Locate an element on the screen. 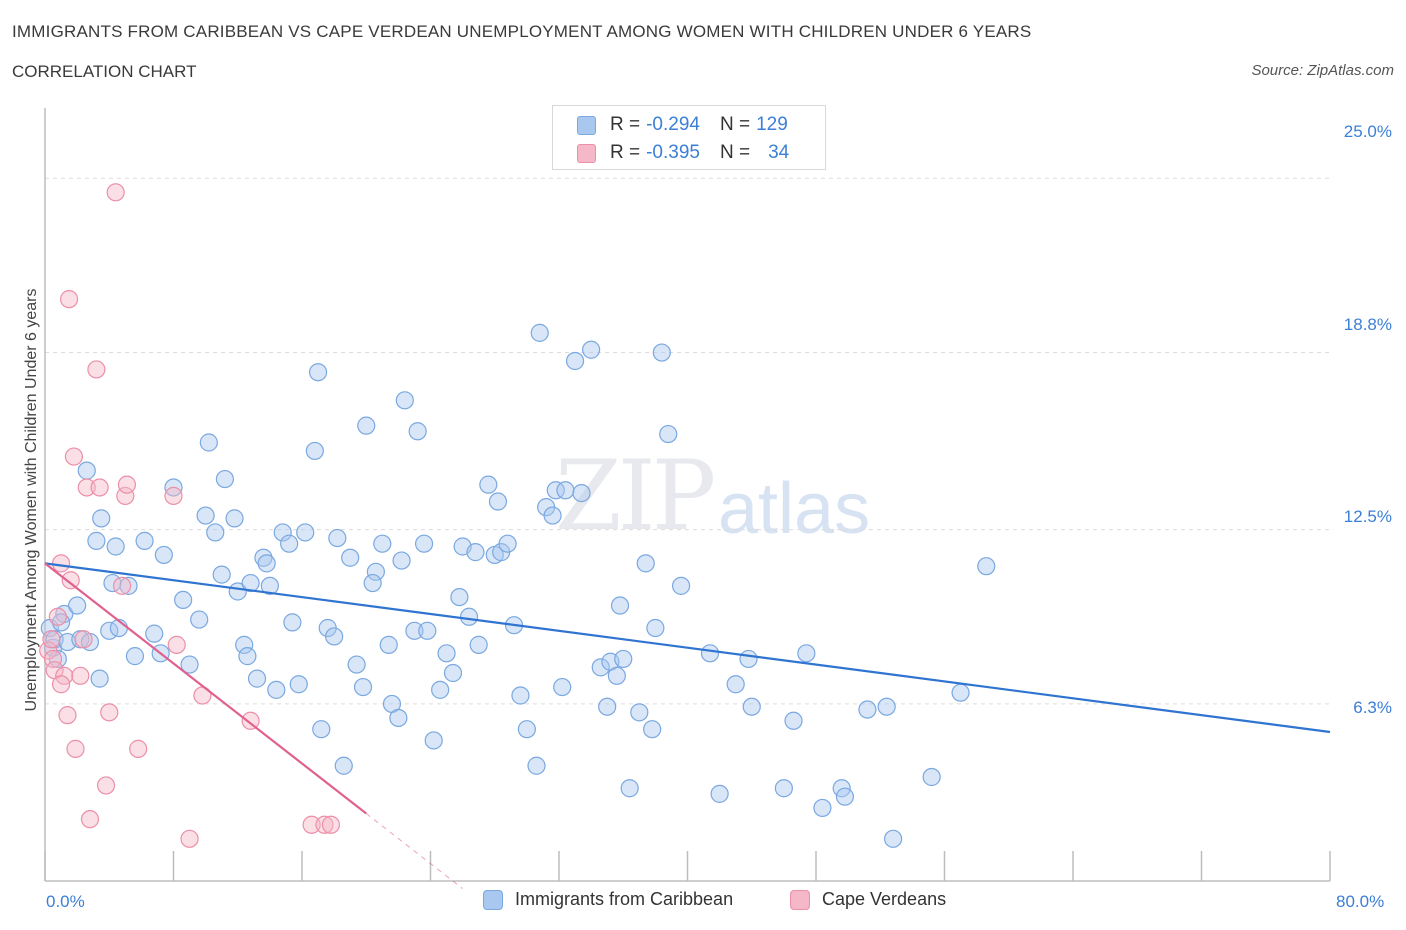 The image size is (1406, 930). legend-n-value: 34 is located at coordinates (779, 152).